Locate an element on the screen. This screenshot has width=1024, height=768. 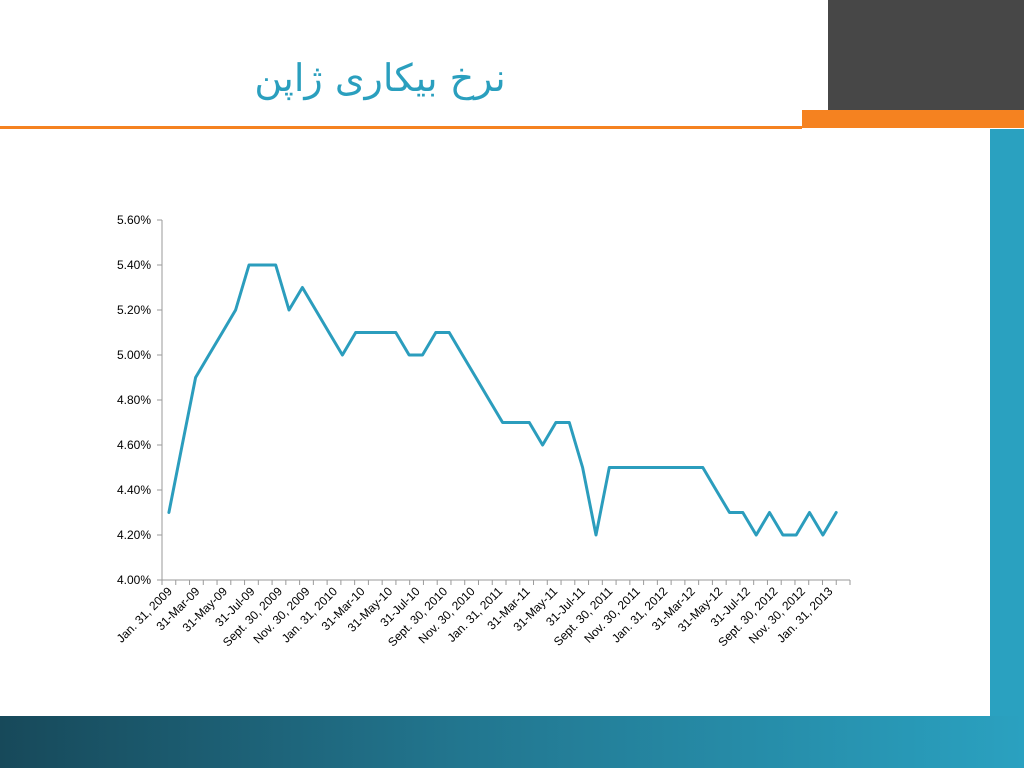
slide-title: نرخ بیکاری ژاپن is located at coordinates (380, 78).